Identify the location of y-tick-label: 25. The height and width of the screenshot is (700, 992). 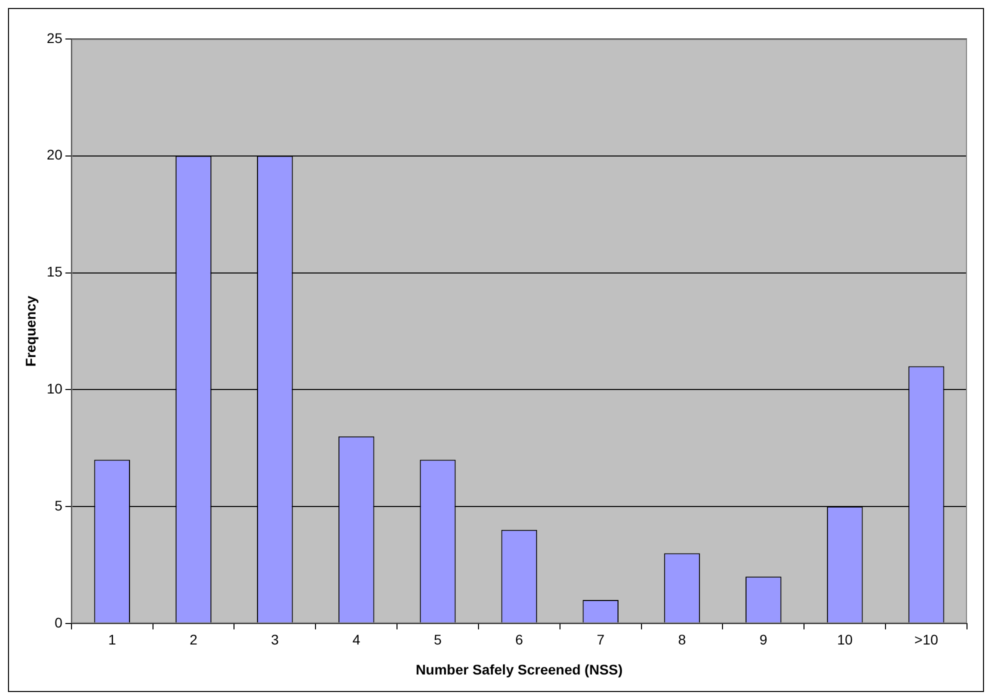
(54, 38).